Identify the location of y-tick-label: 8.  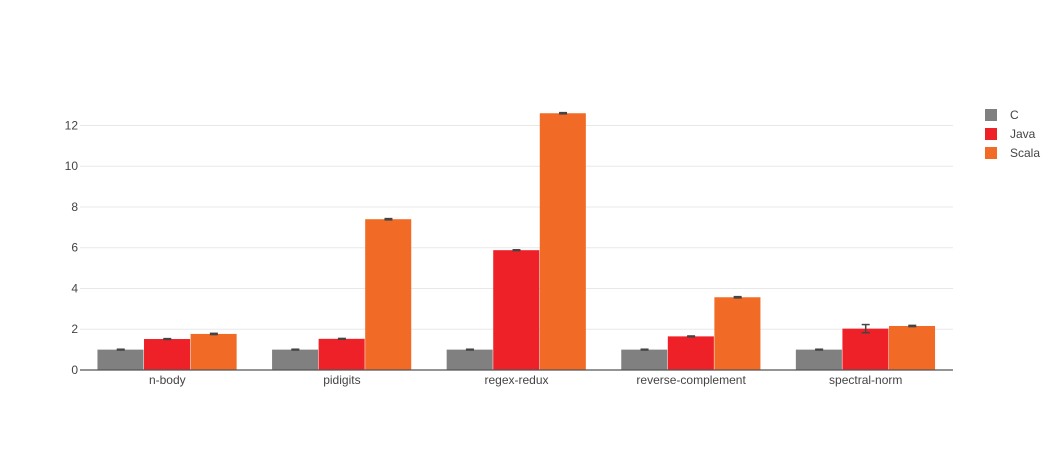
(74, 207).